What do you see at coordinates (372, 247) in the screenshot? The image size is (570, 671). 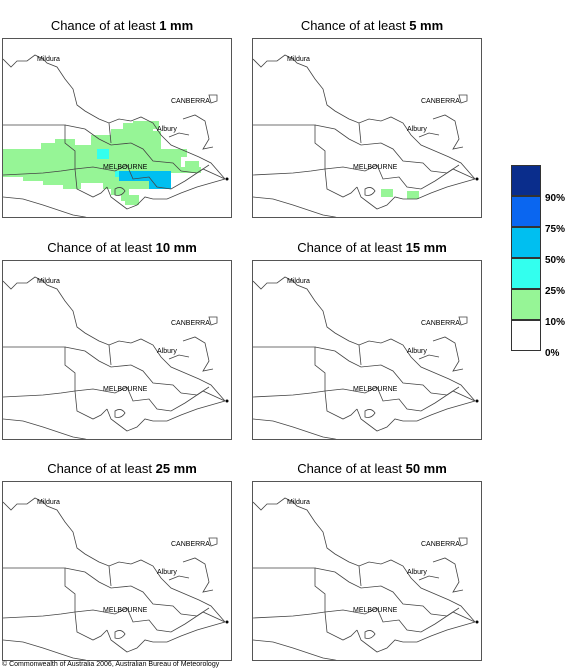 I see `panel-title: Chance of at least 15 mm` at bounding box center [372, 247].